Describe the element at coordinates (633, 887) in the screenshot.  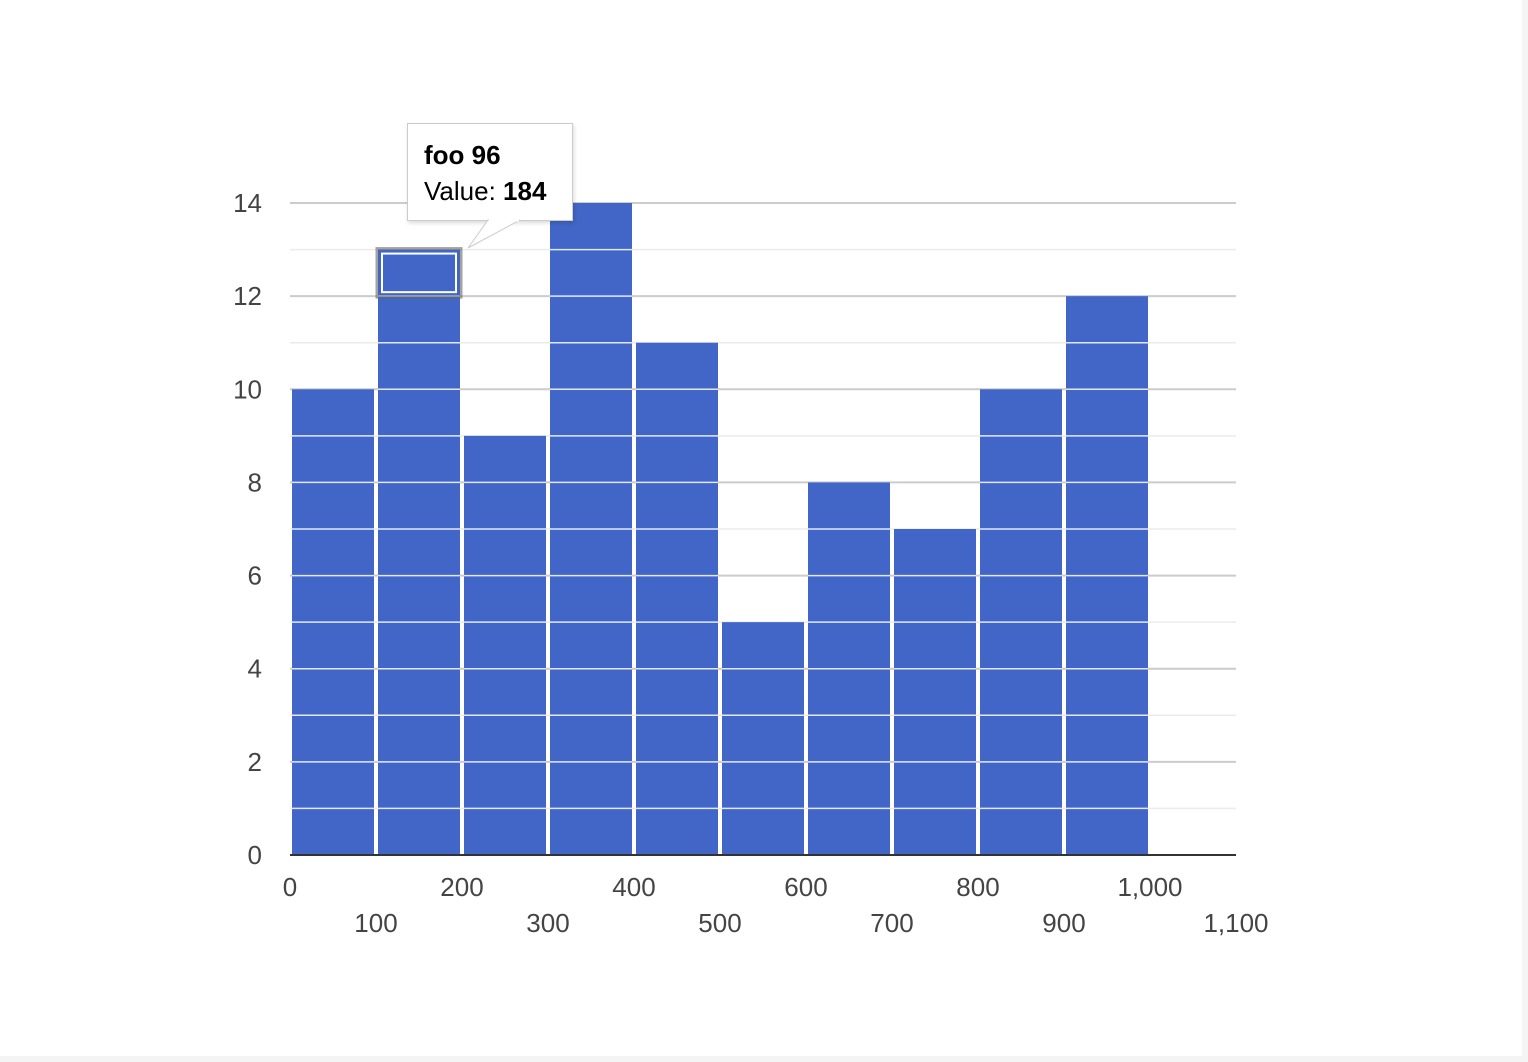
I see `x-tick-label: 400` at that location.